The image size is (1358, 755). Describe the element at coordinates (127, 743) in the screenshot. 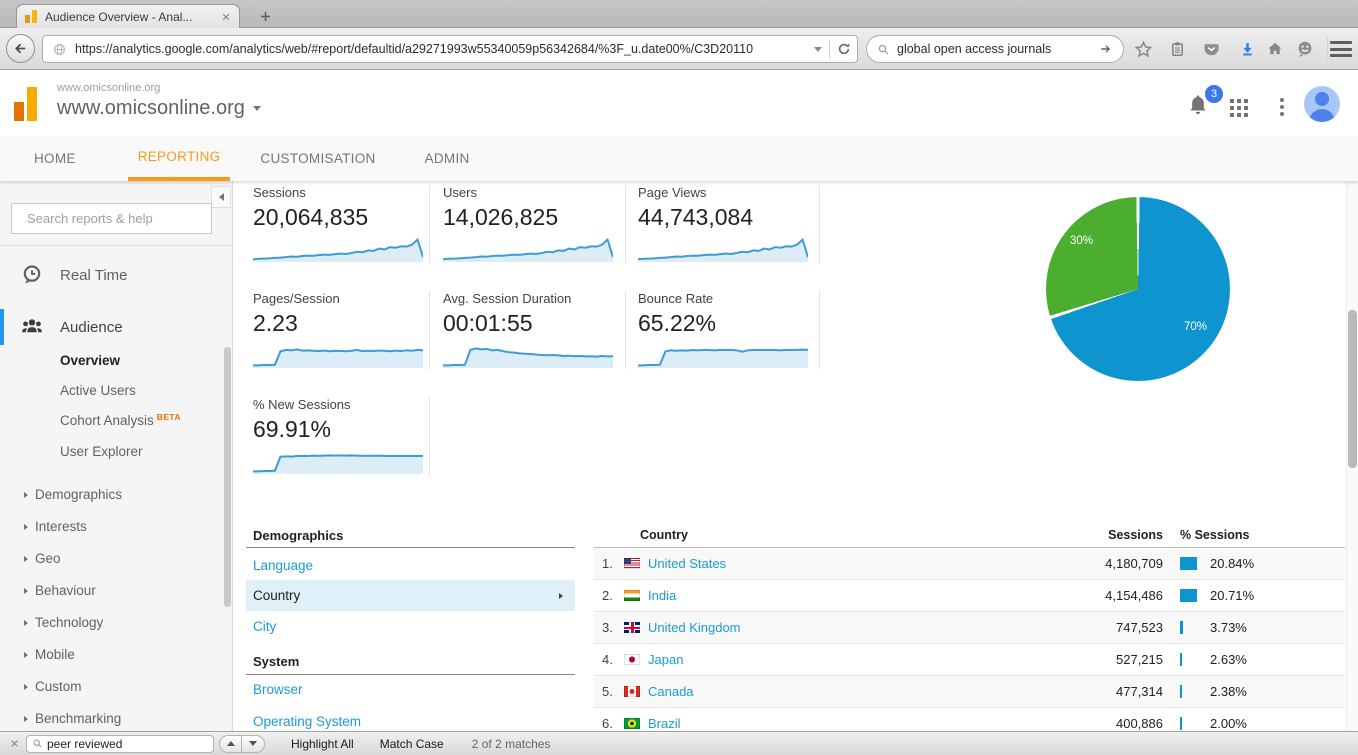

I see `find-input` at that location.